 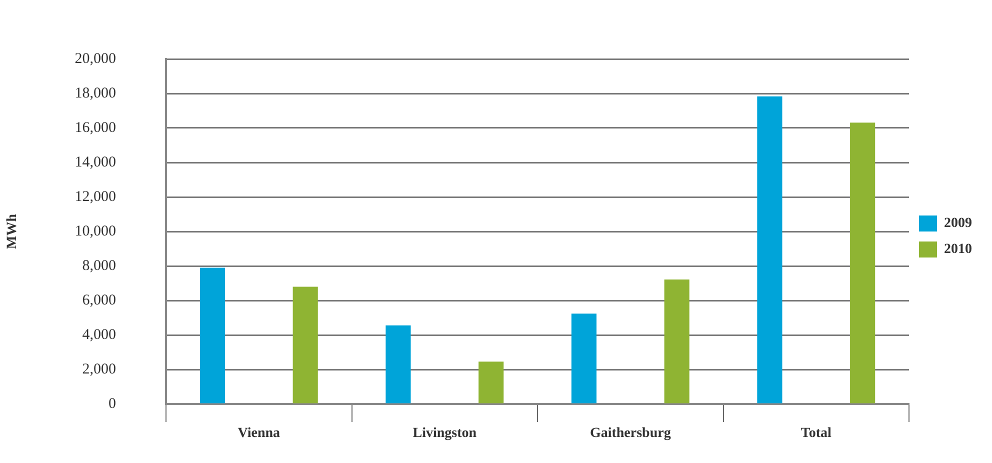 What do you see at coordinates (259, 434) in the screenshot?
I see `x-tick-label: Vienna` at bounding box center [259, 434].